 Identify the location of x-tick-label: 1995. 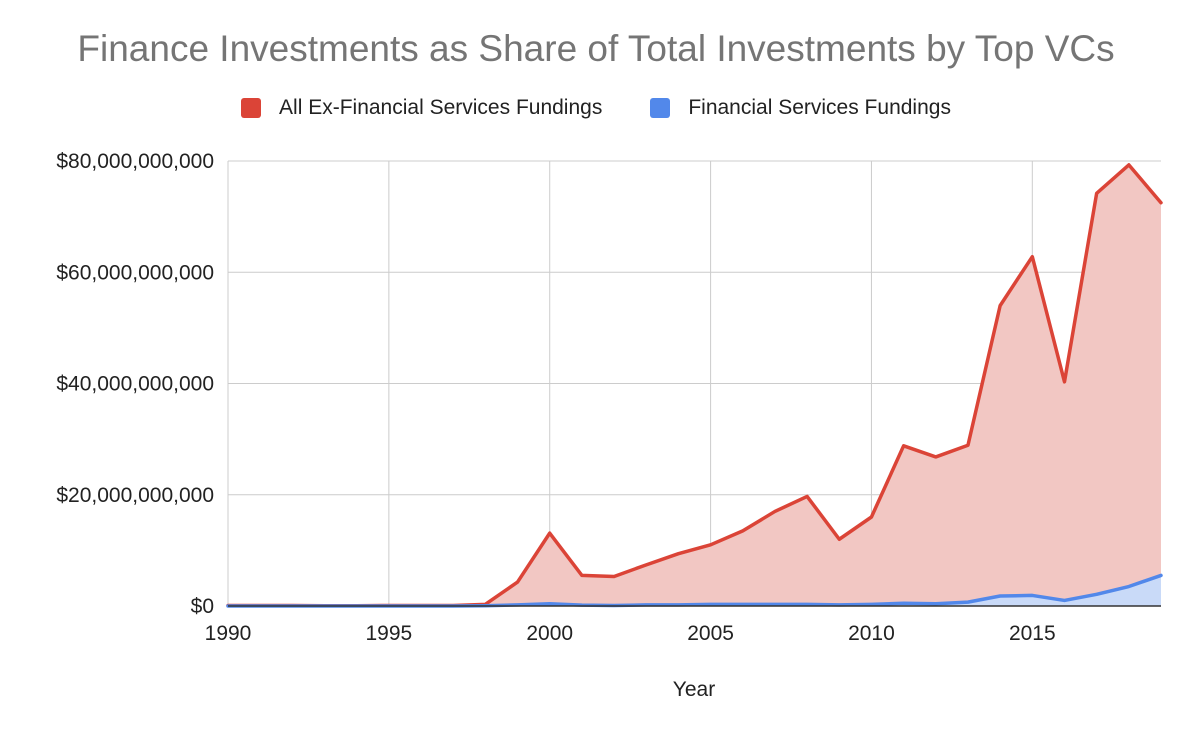
(389, 633).